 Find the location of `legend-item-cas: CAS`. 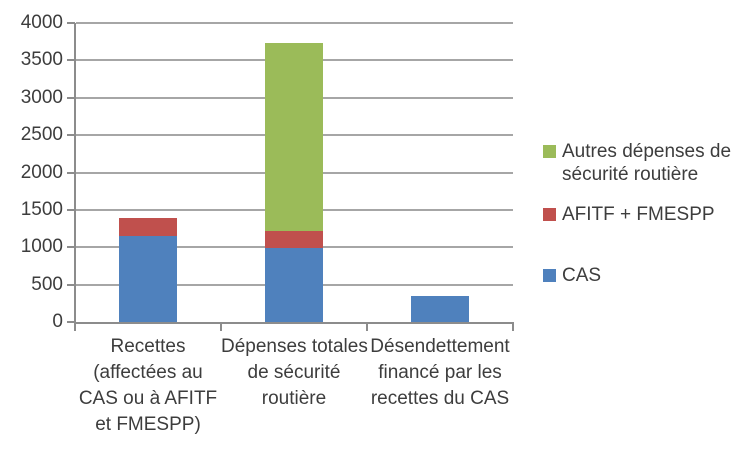

legend-item-cas: CAS is located at coordinates (572, 275).